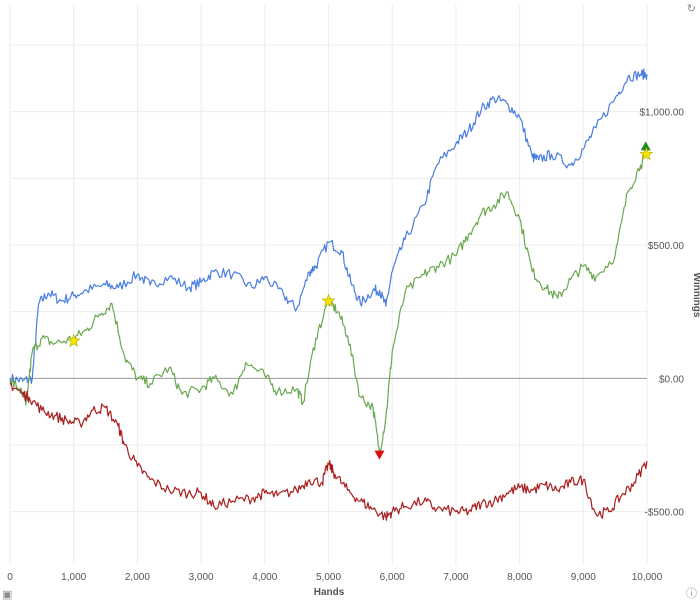  Describe the element at coordinates (328, 577) in the screenshot. I see `x-tick-label: 5,000` at that location.